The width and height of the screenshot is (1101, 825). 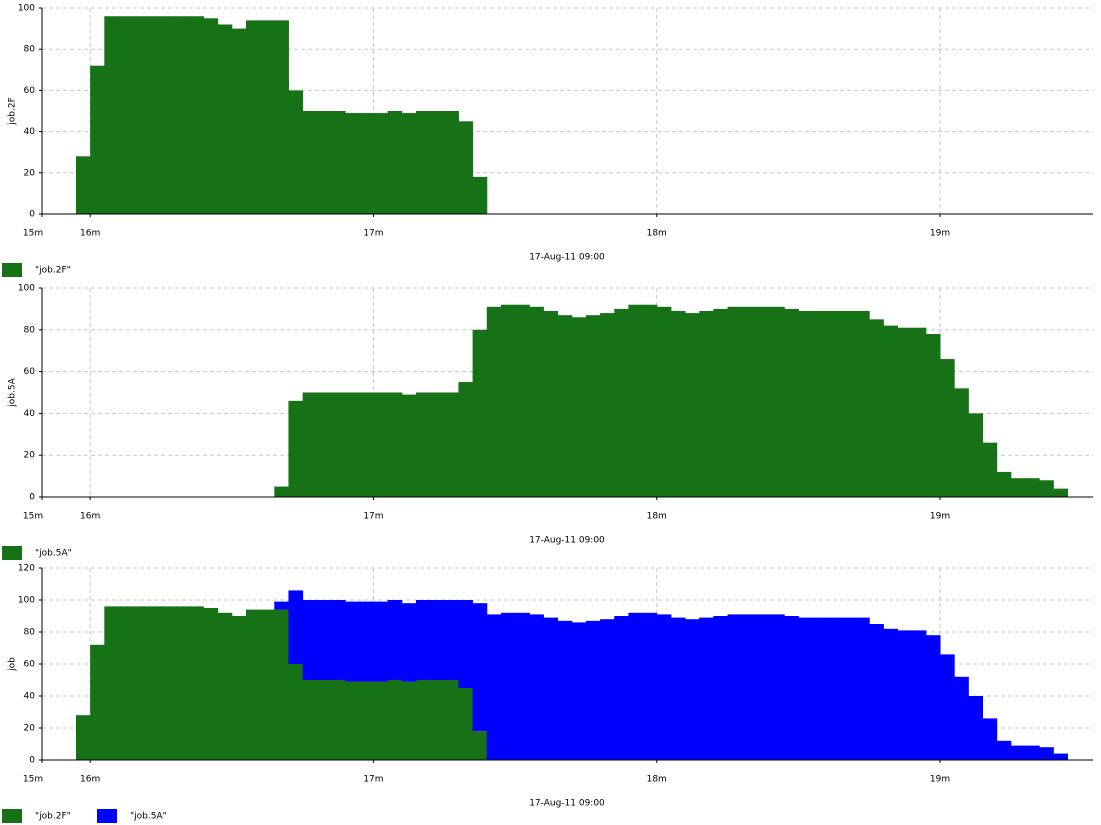 I want to click on y-tick-label: 40, so click(x=30, y=697).